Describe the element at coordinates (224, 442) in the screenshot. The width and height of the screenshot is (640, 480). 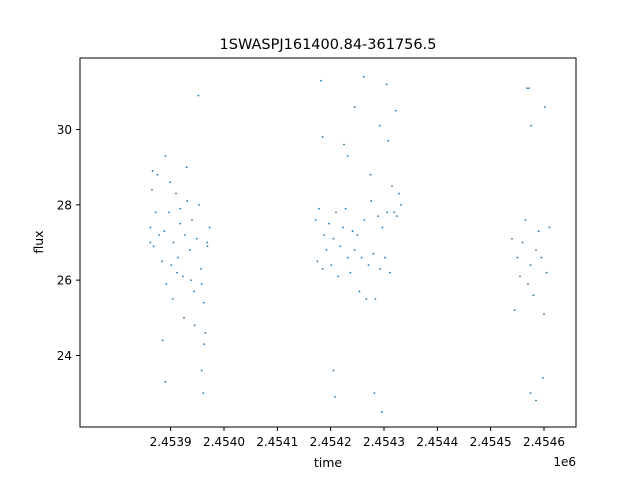
I see `x-tick-label: 2.4540` at that location.